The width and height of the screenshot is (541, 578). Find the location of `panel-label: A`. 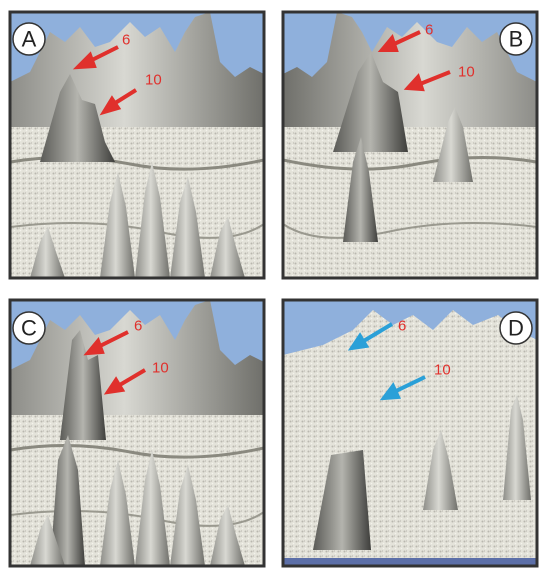

panel-label: A is located at coordinates (29, 39).